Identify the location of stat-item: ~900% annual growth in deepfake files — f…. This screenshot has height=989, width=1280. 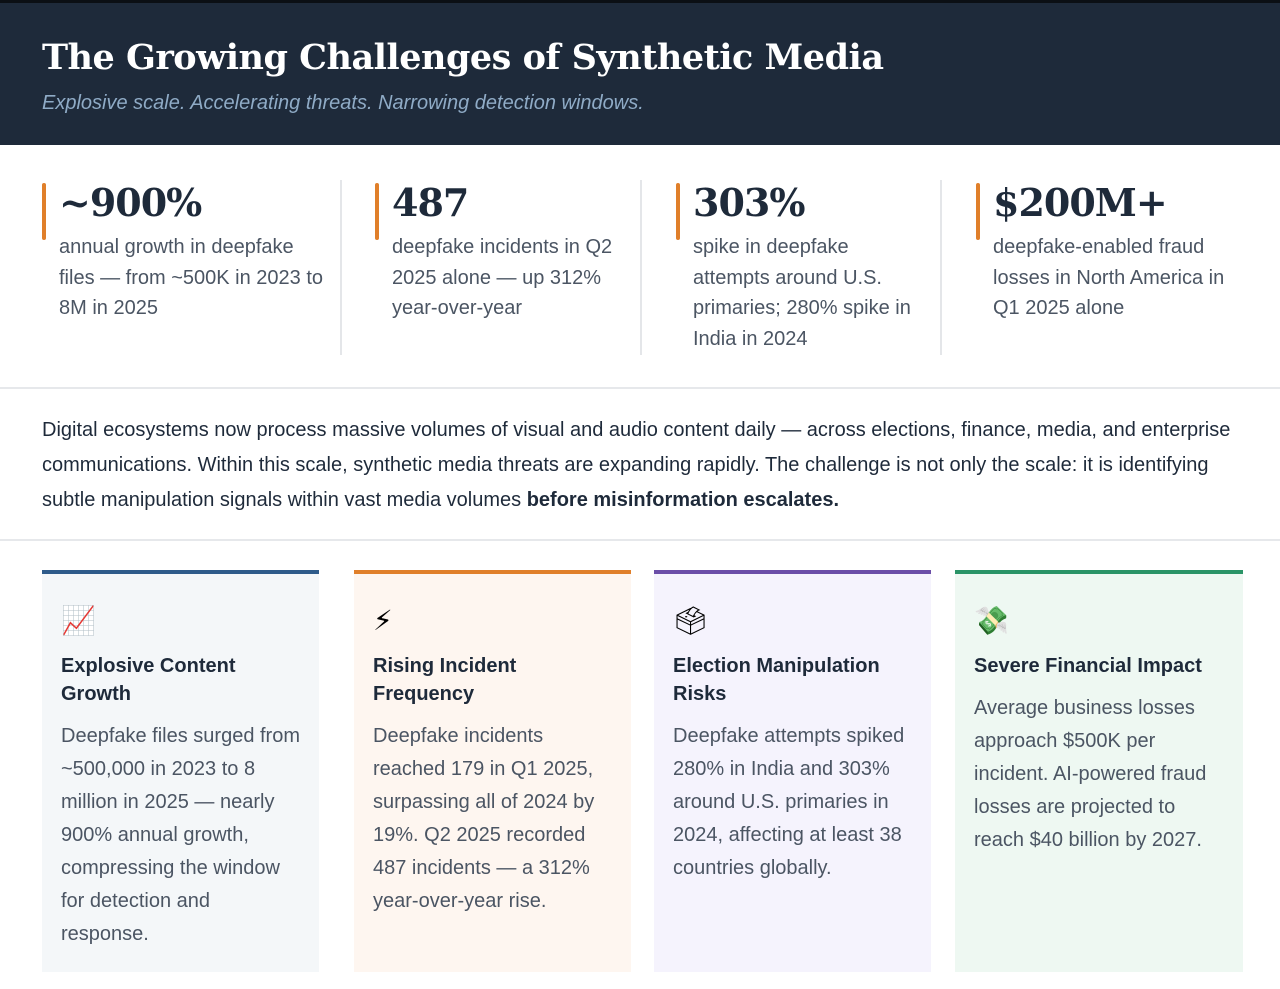
(192, 267).